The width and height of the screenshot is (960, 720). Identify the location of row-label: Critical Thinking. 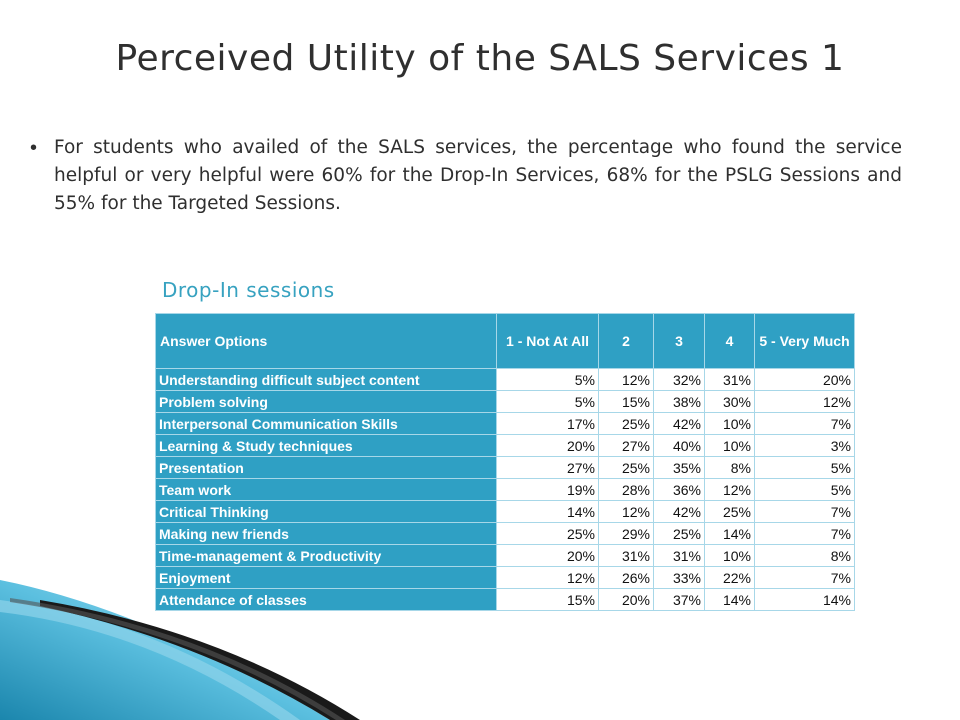
(326, 511).